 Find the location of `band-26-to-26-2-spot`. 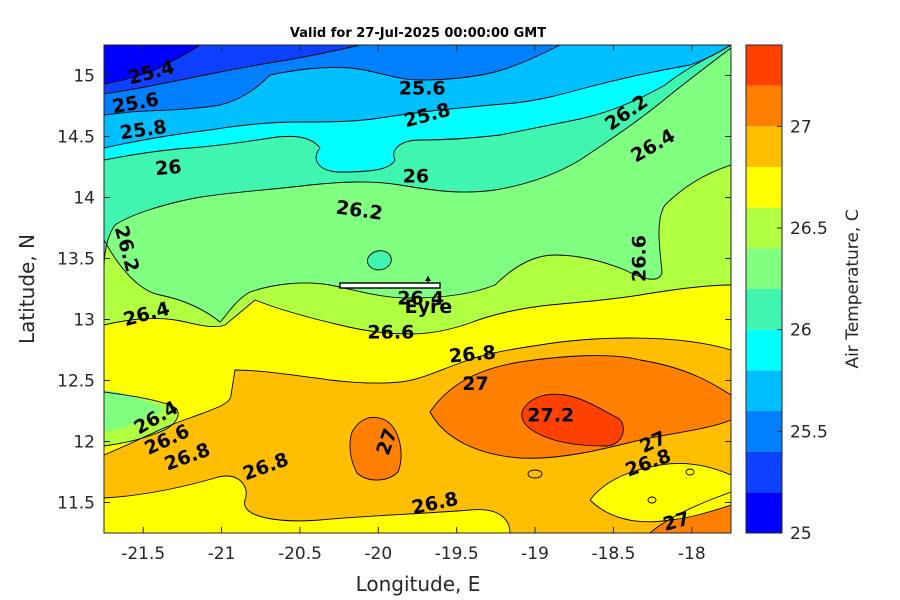

band-26-to-26-2-spot is located at coordinates (379, 260).